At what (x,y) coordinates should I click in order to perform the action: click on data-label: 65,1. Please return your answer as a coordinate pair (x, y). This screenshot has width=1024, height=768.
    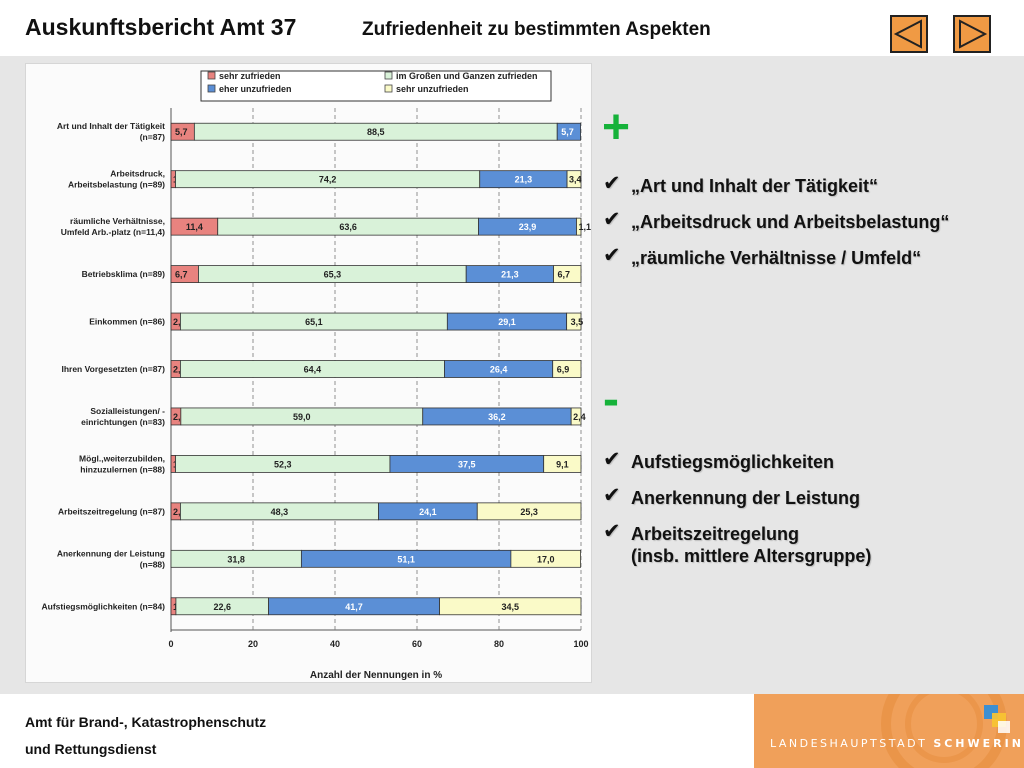
    Looking at the image, I should click on (314, 322).